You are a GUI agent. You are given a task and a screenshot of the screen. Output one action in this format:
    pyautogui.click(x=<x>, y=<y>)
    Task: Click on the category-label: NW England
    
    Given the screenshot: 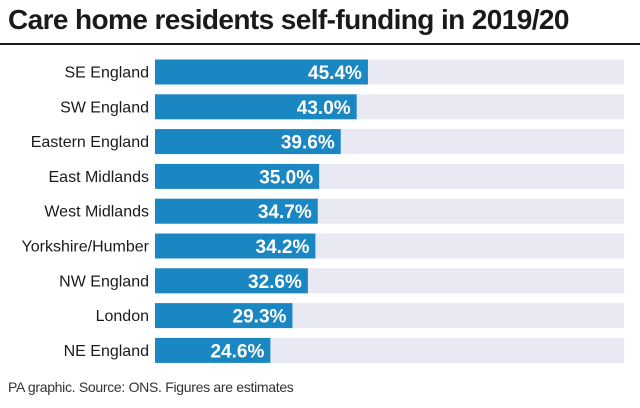 What is the action you would take?
    pyautogui.click(x=104, y=281)
    